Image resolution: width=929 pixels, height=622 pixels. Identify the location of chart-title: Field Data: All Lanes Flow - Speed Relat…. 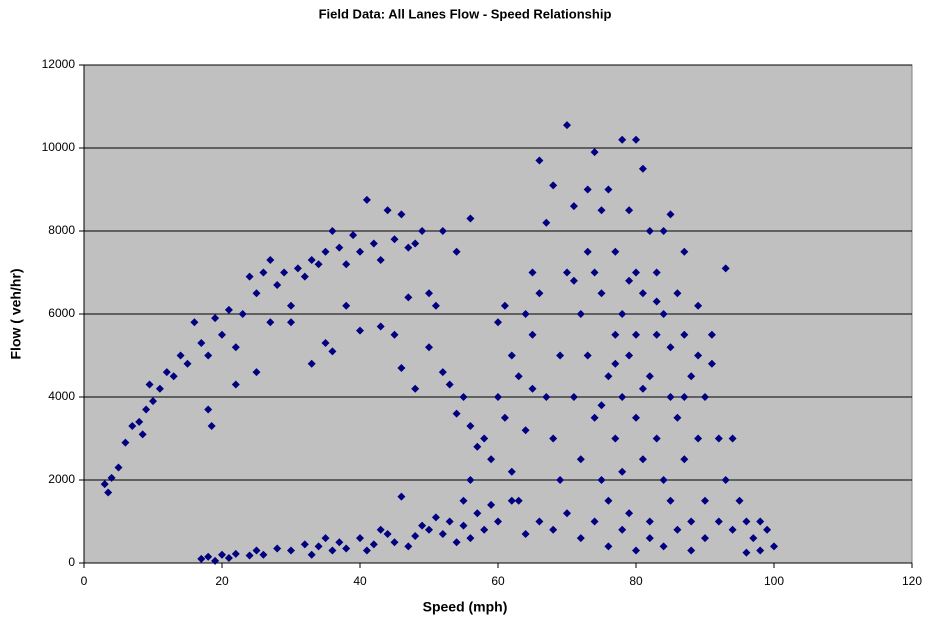
(465, 13).